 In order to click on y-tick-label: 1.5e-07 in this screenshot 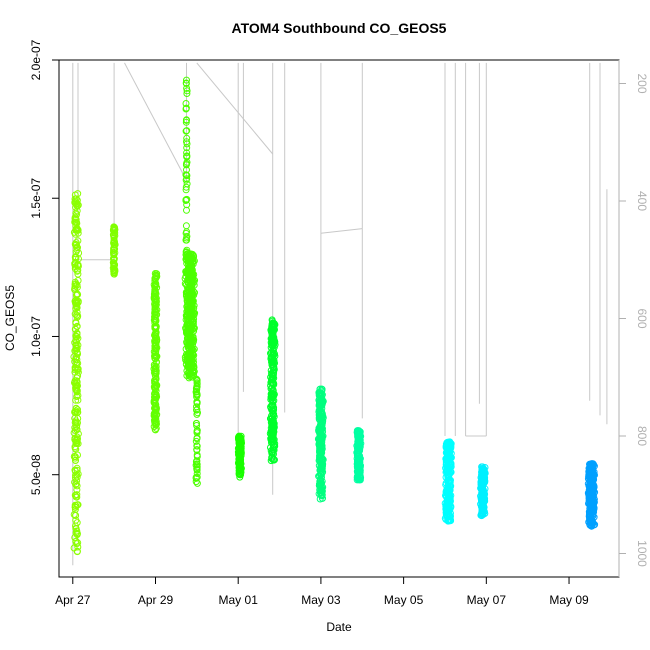, I will do `click(36, 198)`.